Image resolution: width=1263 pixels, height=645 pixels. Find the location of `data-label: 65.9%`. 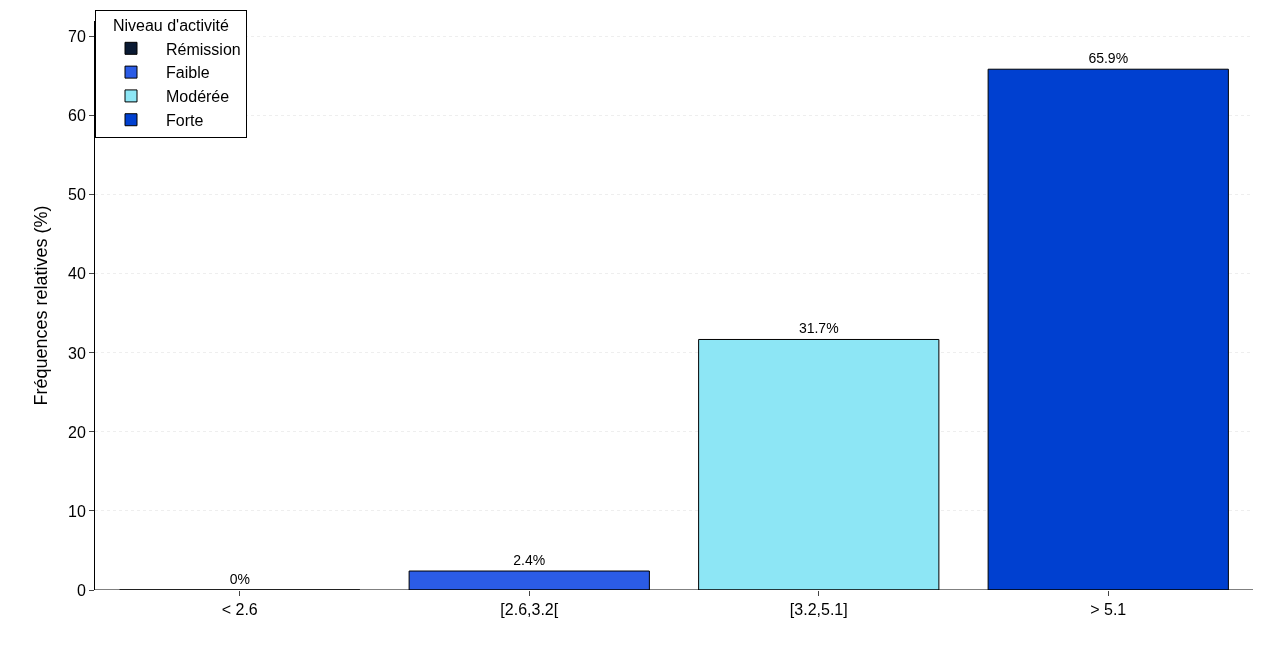

data-label: 65.9% is located at coordinates (1108, 58).